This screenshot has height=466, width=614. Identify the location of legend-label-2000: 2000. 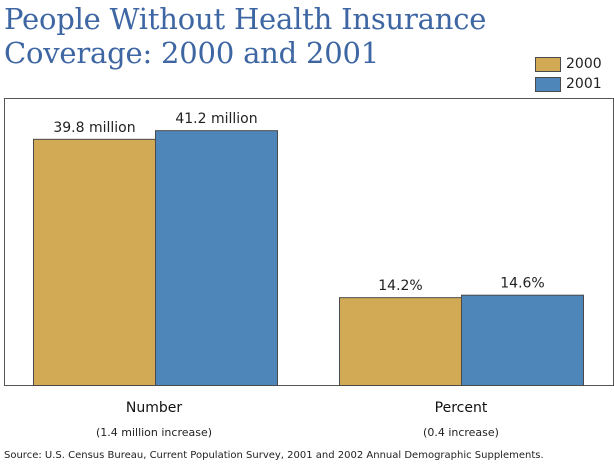
(584, 64).